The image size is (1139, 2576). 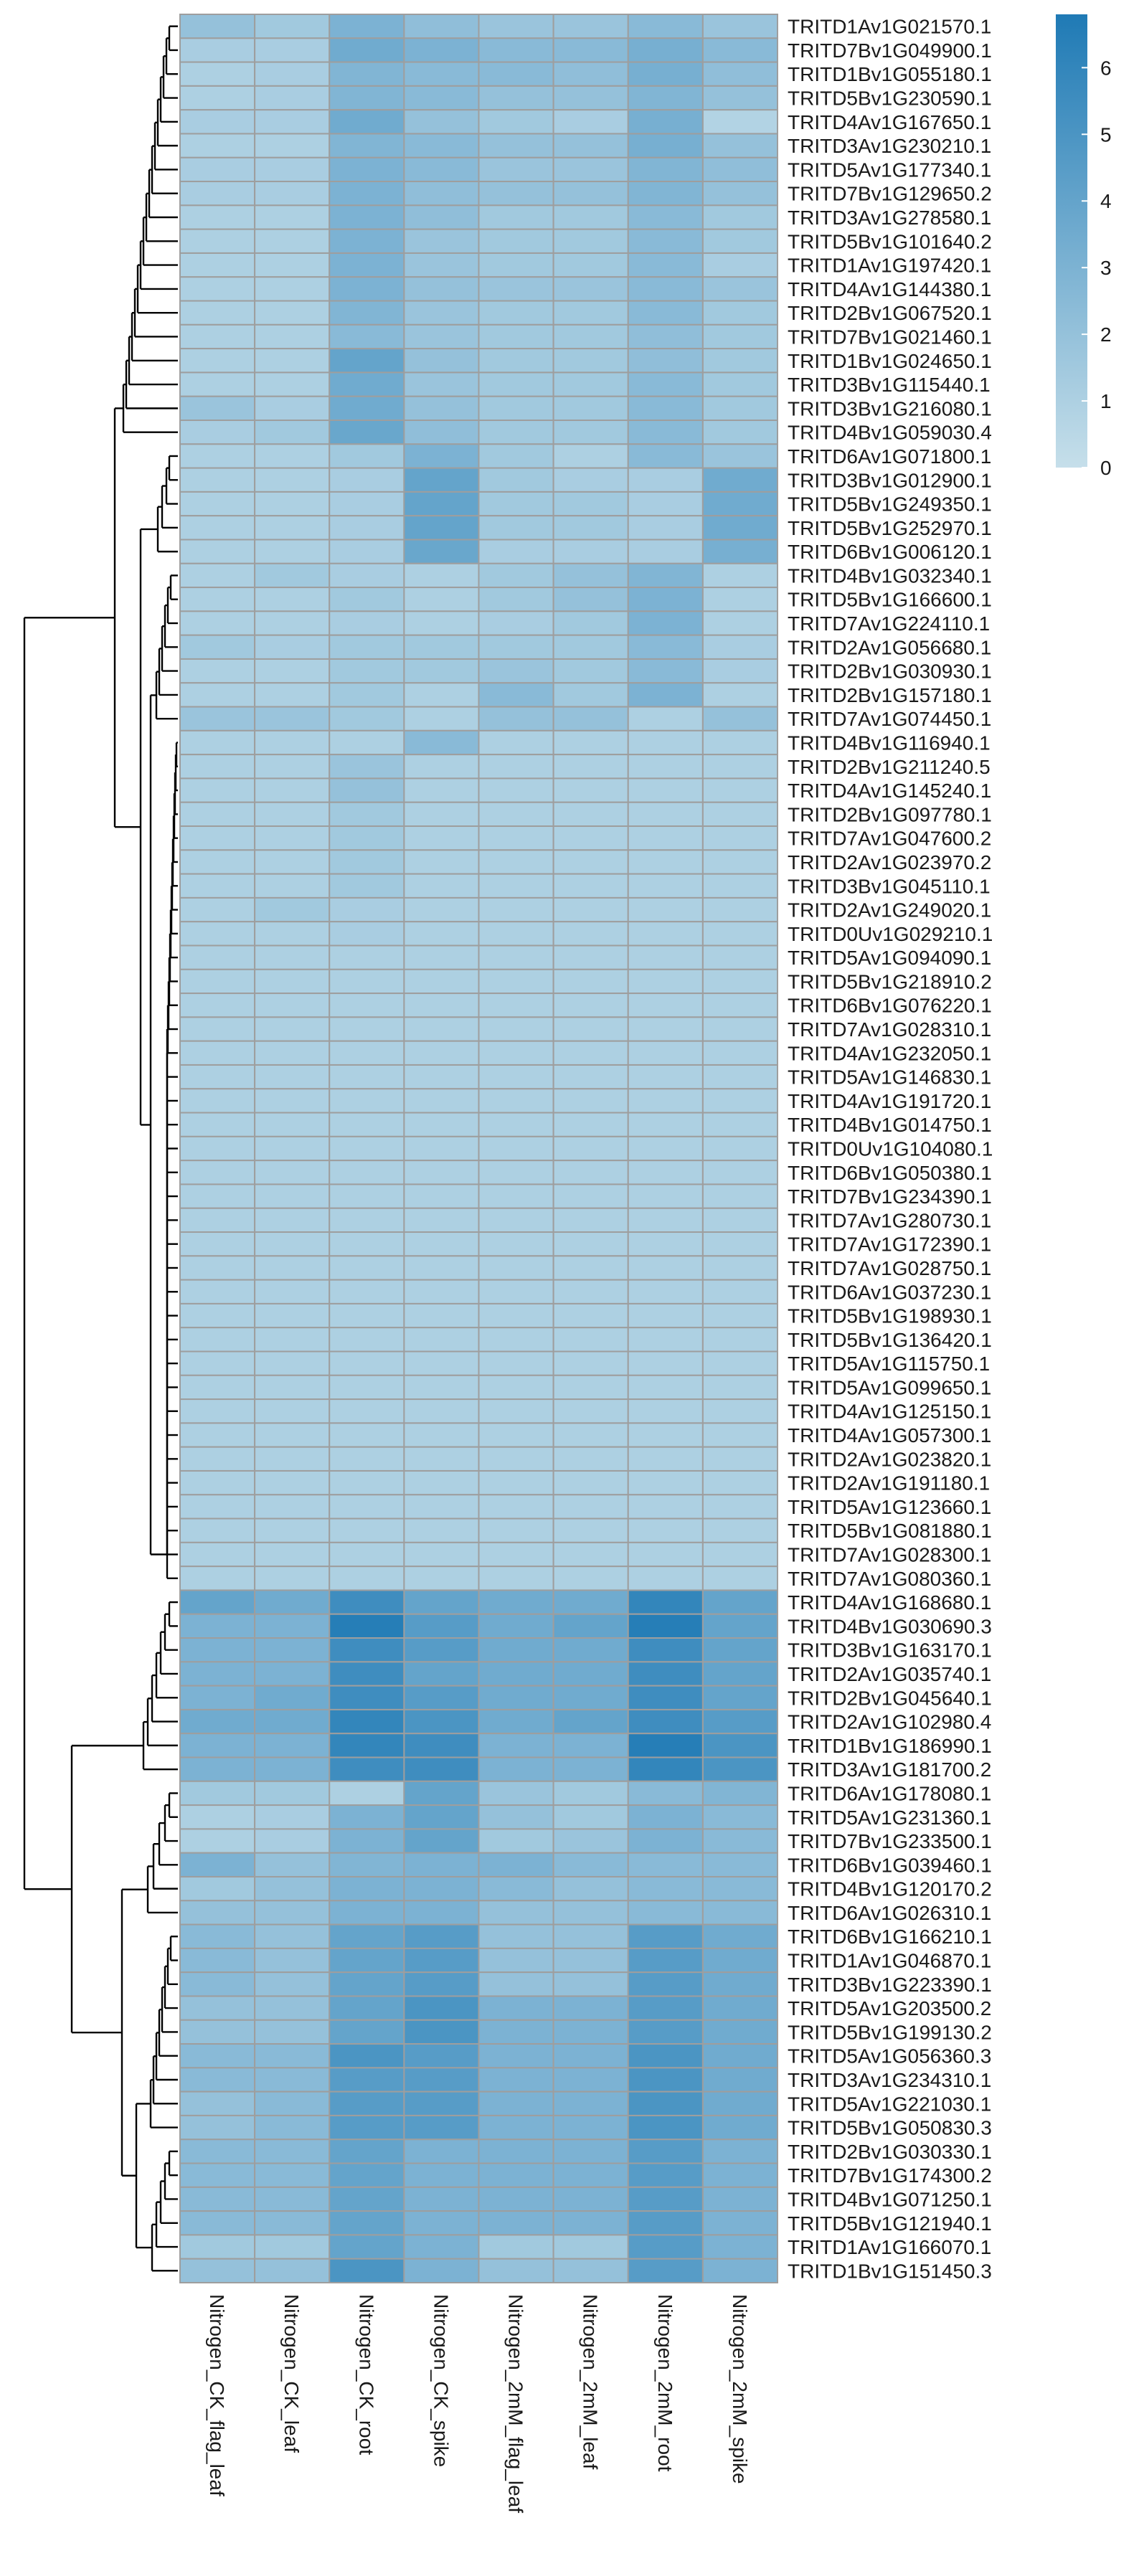 I want to click on row-label: TRITD1Av1G021570.1, so click(x=889, y=27).